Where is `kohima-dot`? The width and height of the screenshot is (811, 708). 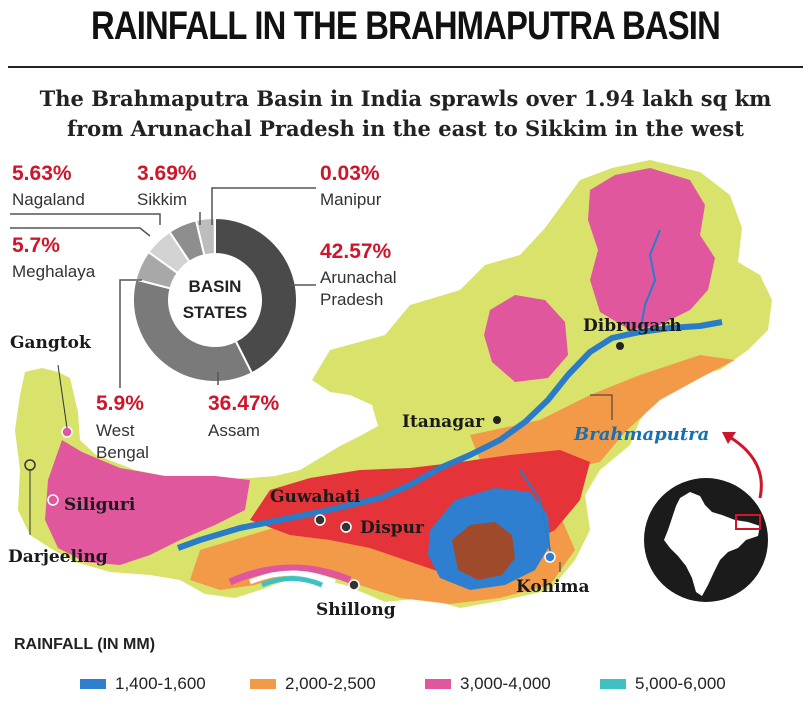
kohima-dot is located at coordinates (550, 557).